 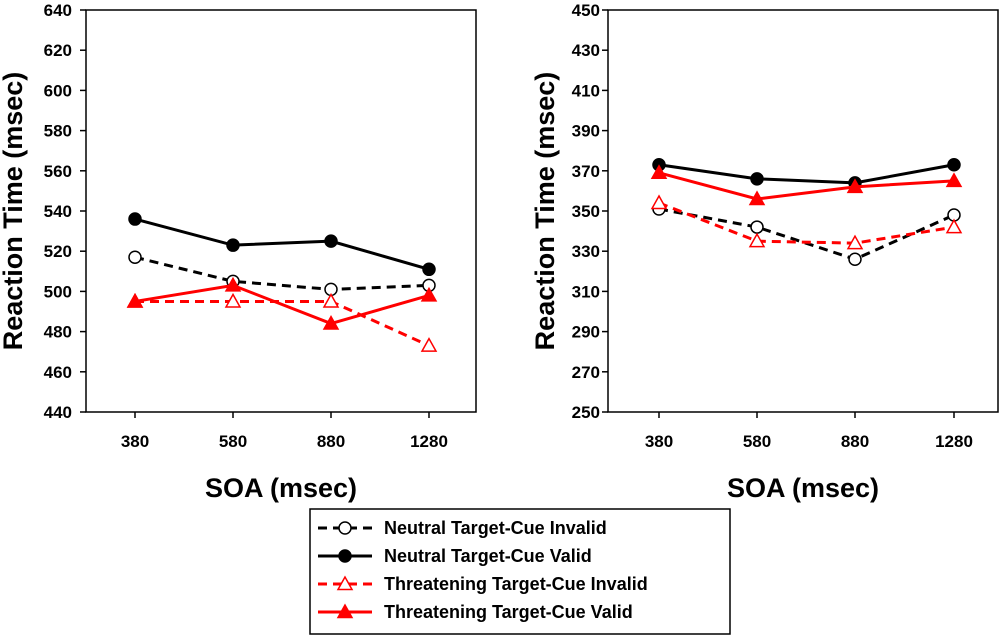 I want to click on legend-box, so click(x=520, y=571).